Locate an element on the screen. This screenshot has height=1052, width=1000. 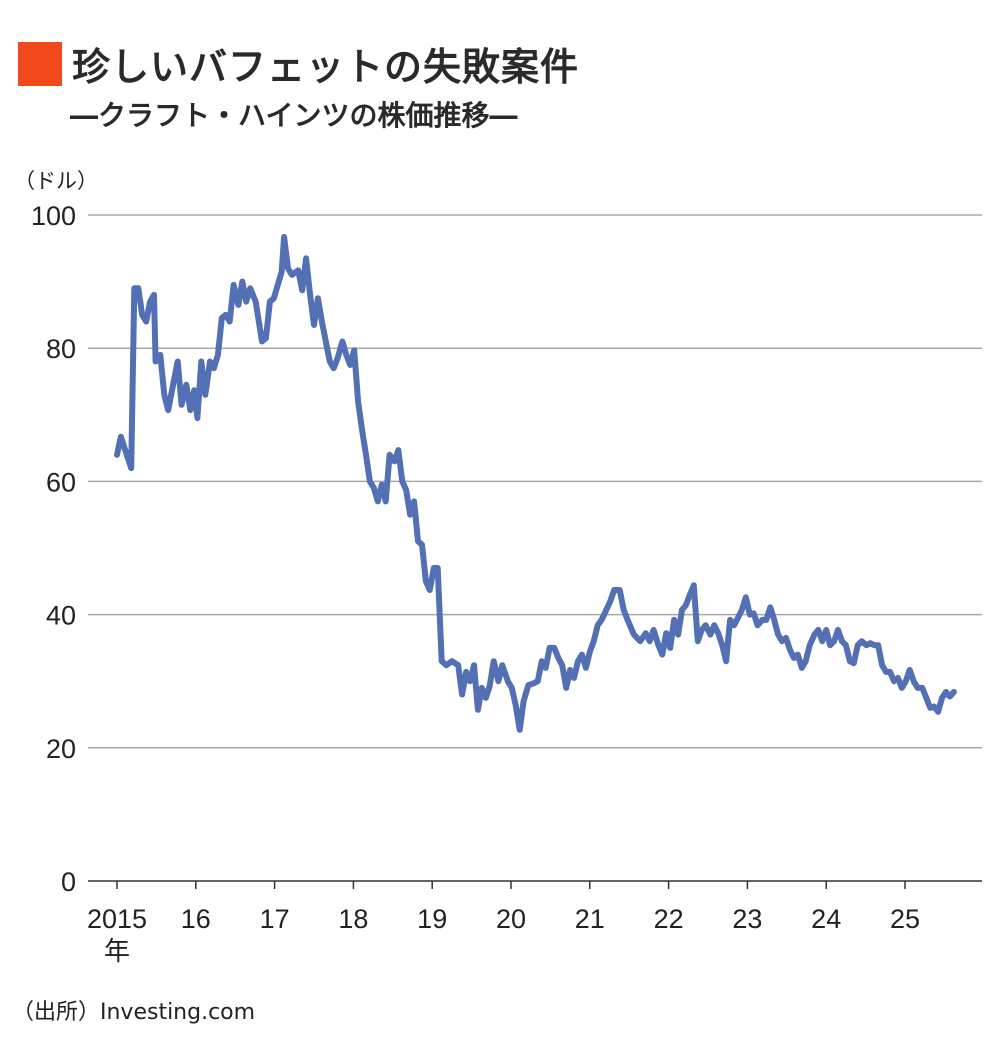
chart-title: 珍しいバフェットの失敗案件 is located at coordinates (326, 67).